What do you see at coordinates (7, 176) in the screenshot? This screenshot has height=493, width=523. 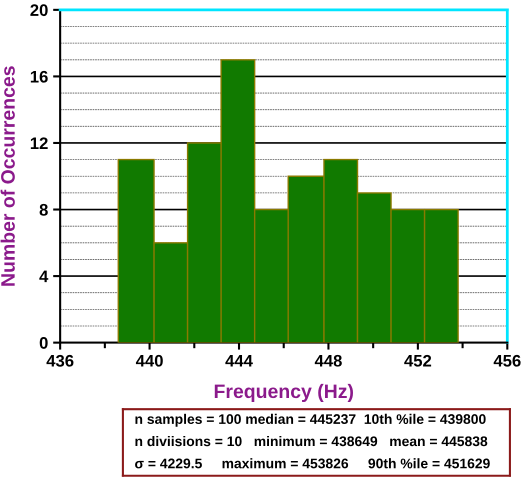 I see `y-axis-title: Number of Occurrences` at bounding box center [7, 176].